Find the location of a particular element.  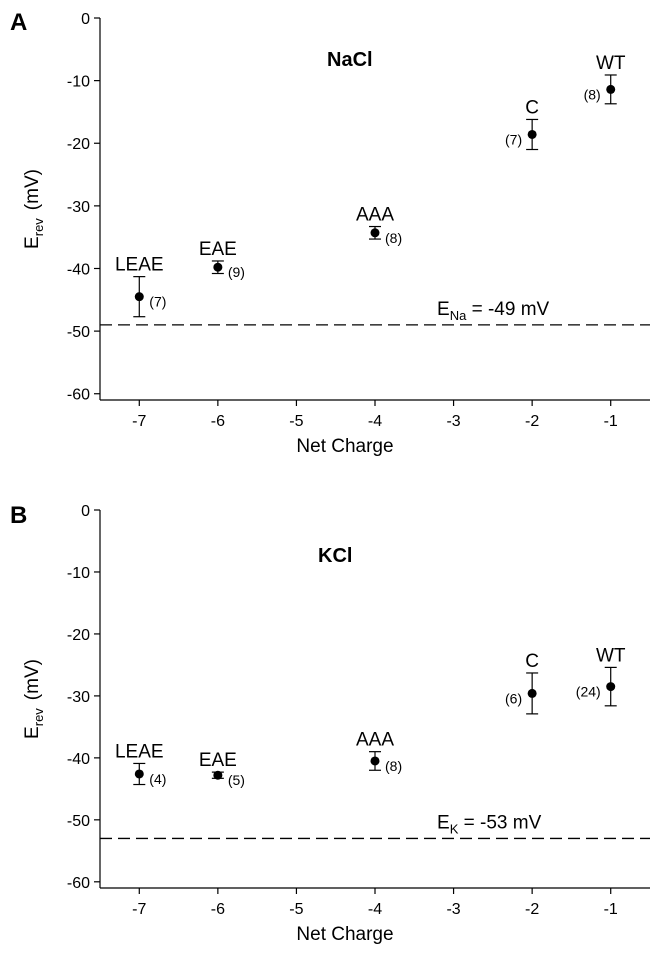

reference-label: EK = -53 mV is located at coordinates (489, 824).